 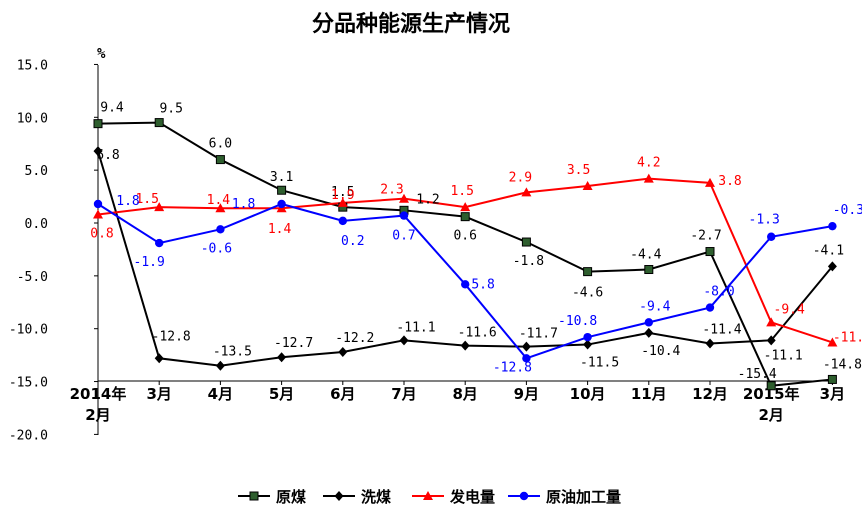 What do you see at coordinates (391, 190) in the screenshot?
I see `data-label: 2.3` at bounding box center [391, 190].